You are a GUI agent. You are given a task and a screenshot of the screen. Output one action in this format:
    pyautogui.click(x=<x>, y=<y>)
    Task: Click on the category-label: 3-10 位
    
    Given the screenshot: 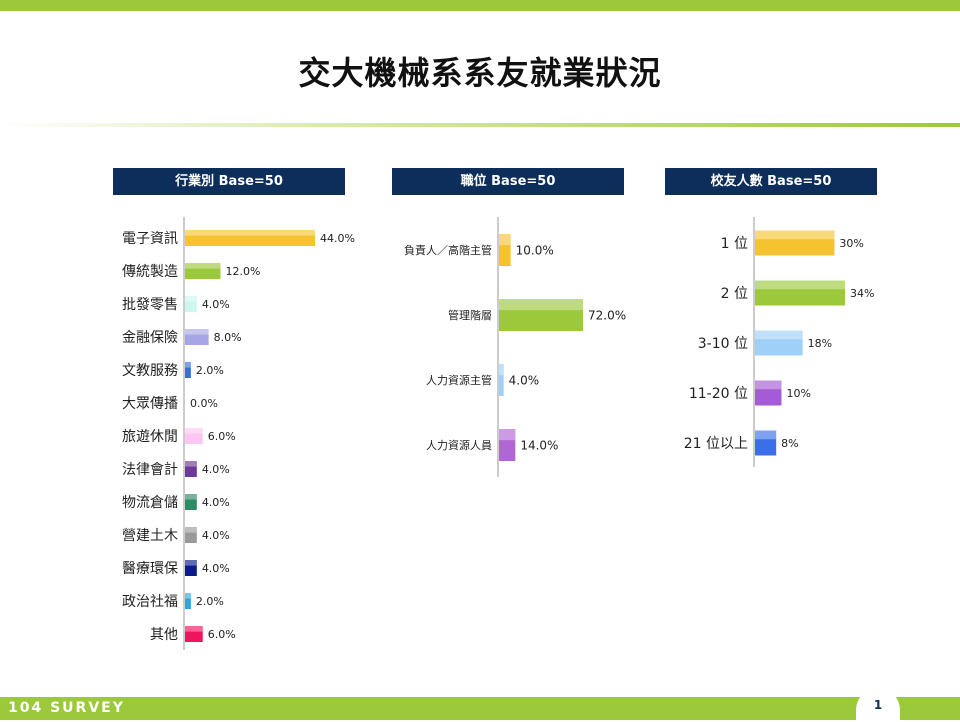 What is the action you would take?
    pyautogui.click(x=723, y=344)
    